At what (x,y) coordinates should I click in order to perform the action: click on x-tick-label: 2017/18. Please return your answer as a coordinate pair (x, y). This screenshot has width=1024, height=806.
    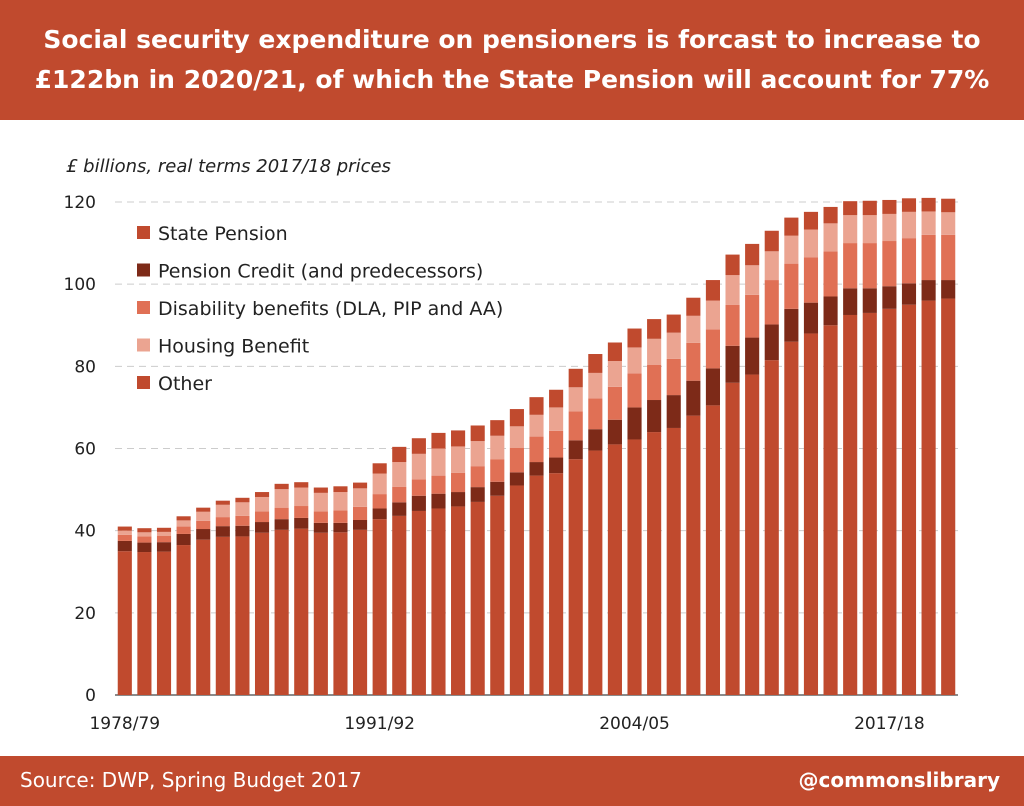
    Looking at the image, I should click on (889, 724).